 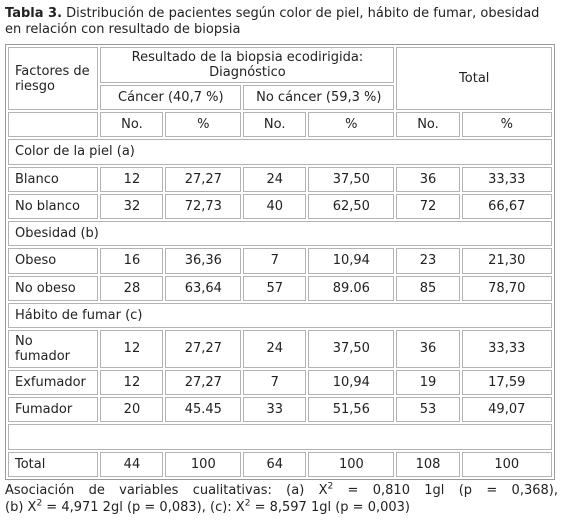 I want to click on cell: 20, so click(x=132, y=410).